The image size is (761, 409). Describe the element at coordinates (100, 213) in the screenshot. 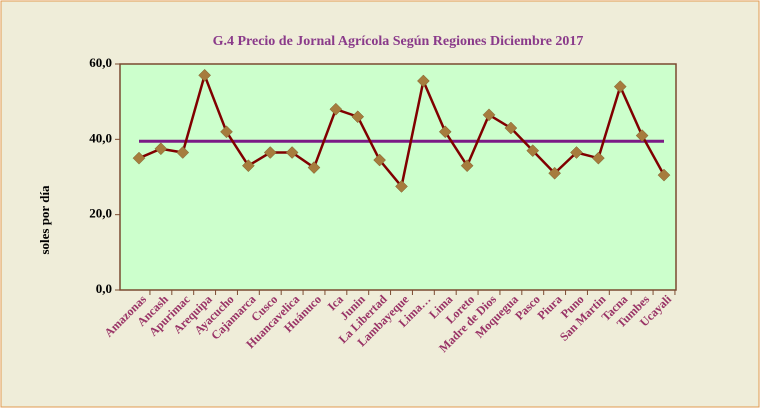

I see `y-tick-label: 20,0` at that location.